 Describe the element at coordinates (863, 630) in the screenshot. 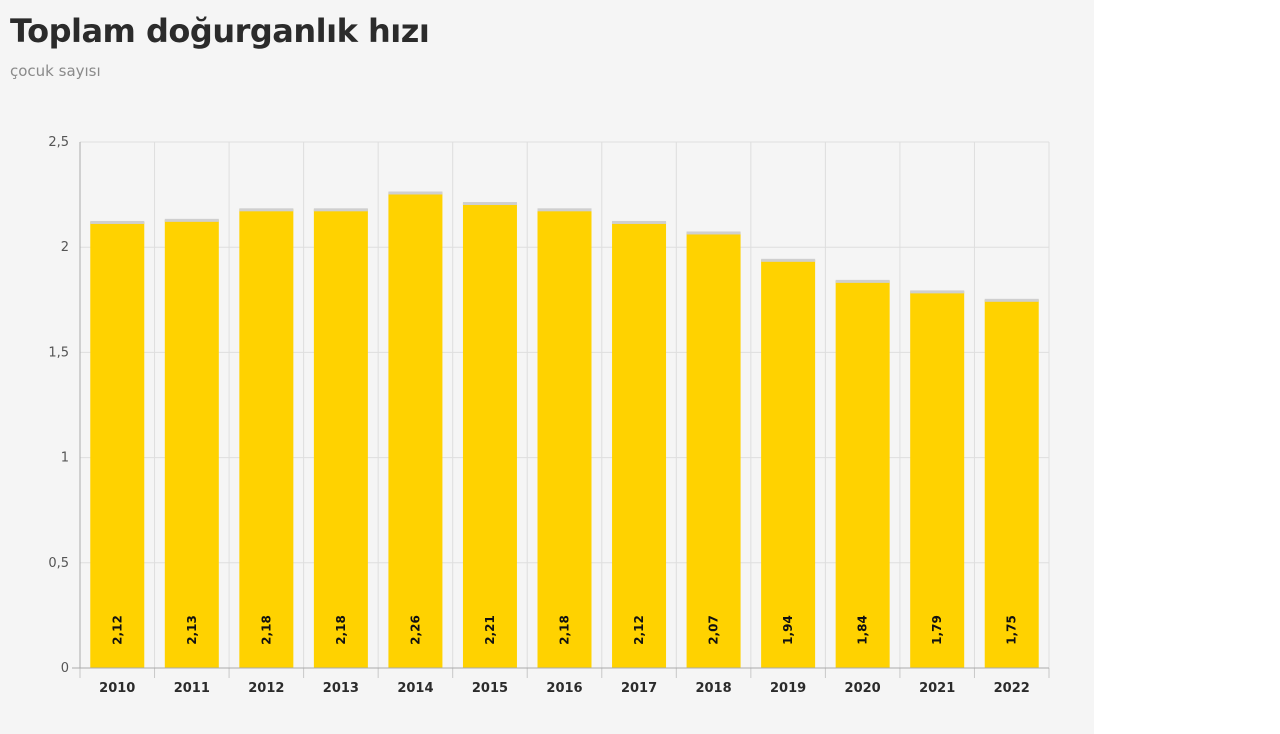

I see `data-label: 1,84` at that location.